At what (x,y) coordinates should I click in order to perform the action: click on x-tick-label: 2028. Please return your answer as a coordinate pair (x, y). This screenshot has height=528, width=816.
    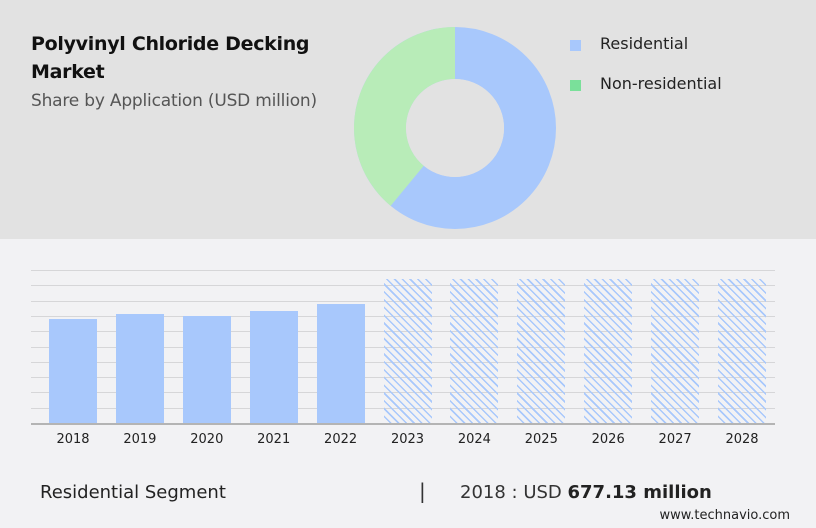
    Looking at the image, I should click on (742, 439).